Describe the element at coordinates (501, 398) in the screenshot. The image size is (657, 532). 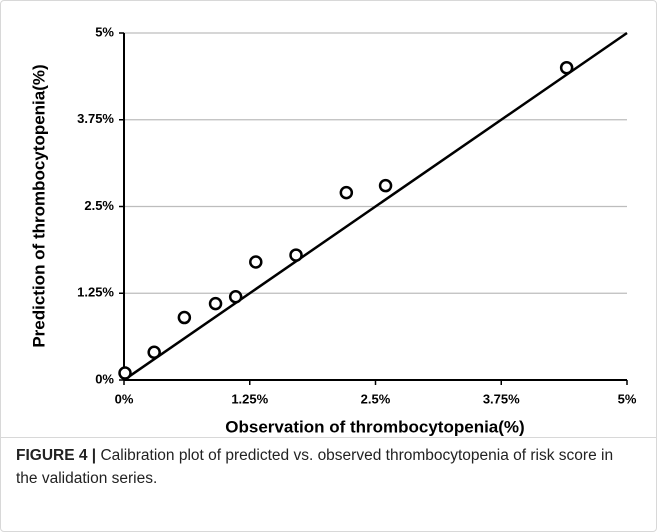
I see `x-tick-label: 3.75%` at that location.